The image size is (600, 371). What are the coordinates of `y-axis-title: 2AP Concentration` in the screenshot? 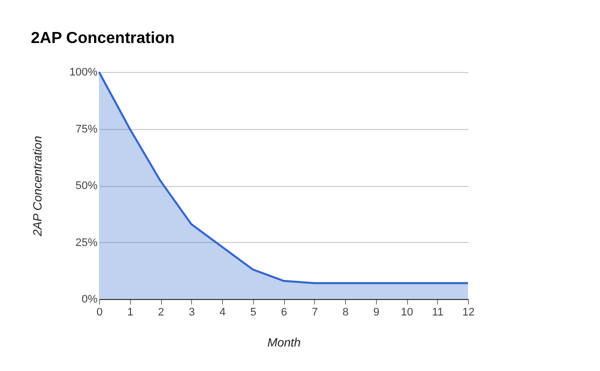 It's located at (37, 187).